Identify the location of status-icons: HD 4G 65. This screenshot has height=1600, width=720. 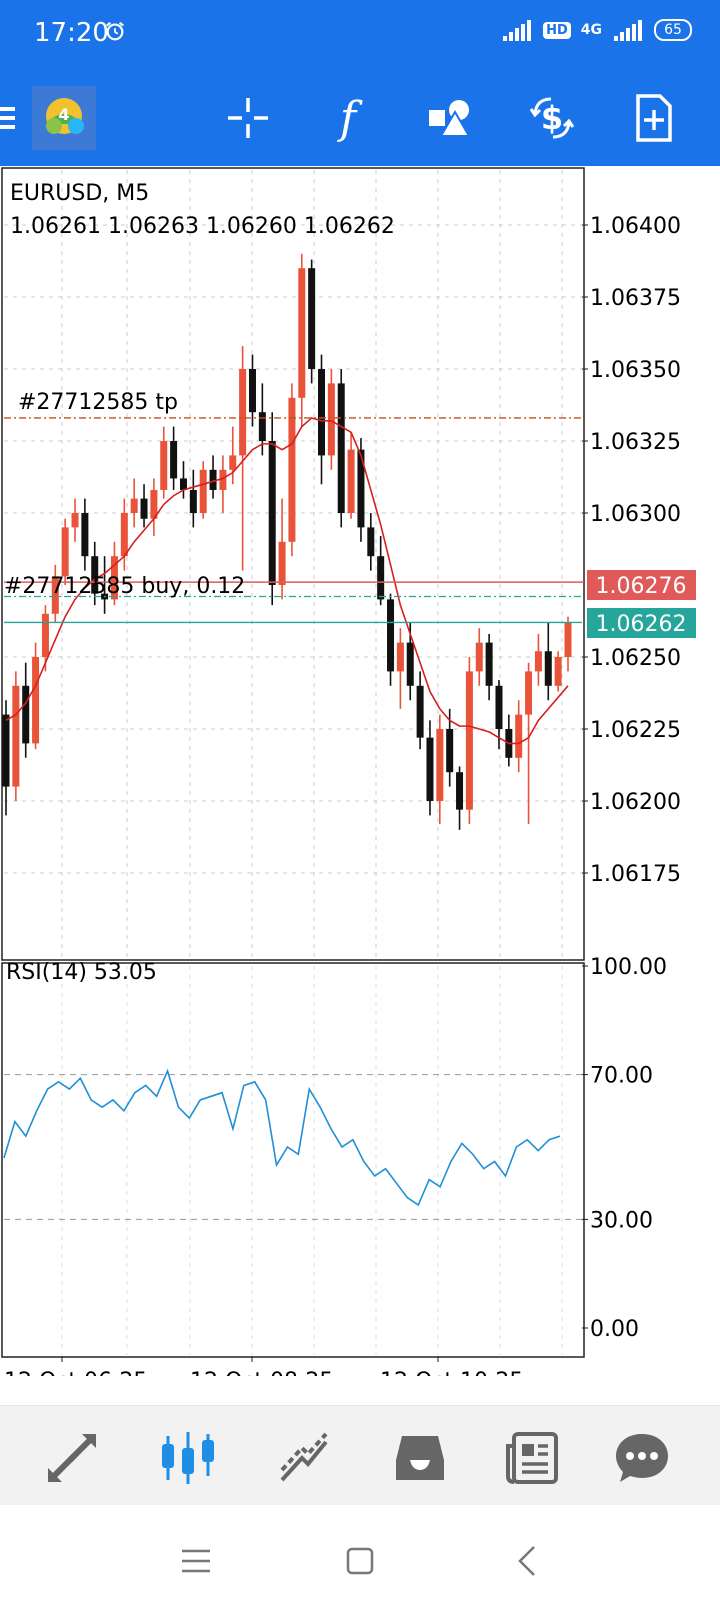
(596, 30).